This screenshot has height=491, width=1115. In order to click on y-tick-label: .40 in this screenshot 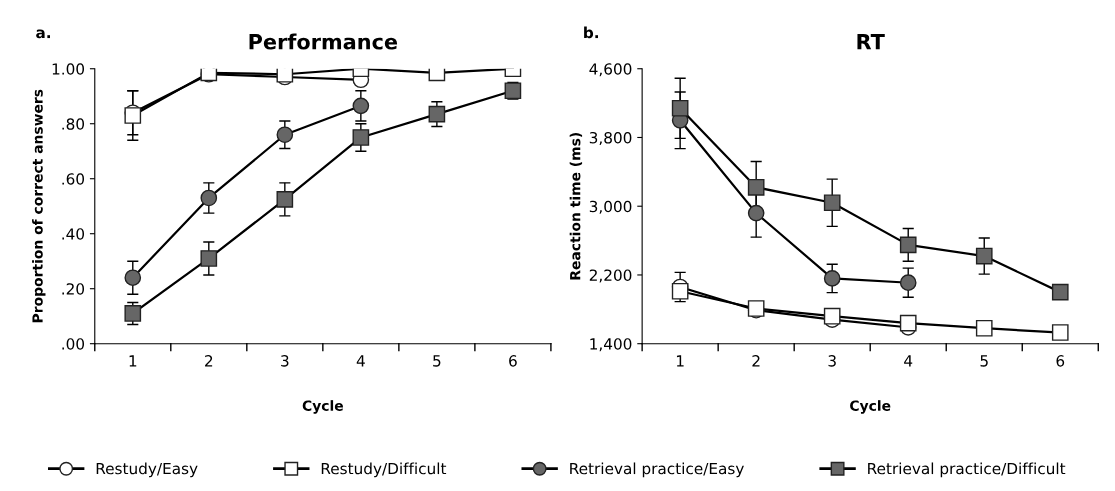, I will do `click(73, 234)`.